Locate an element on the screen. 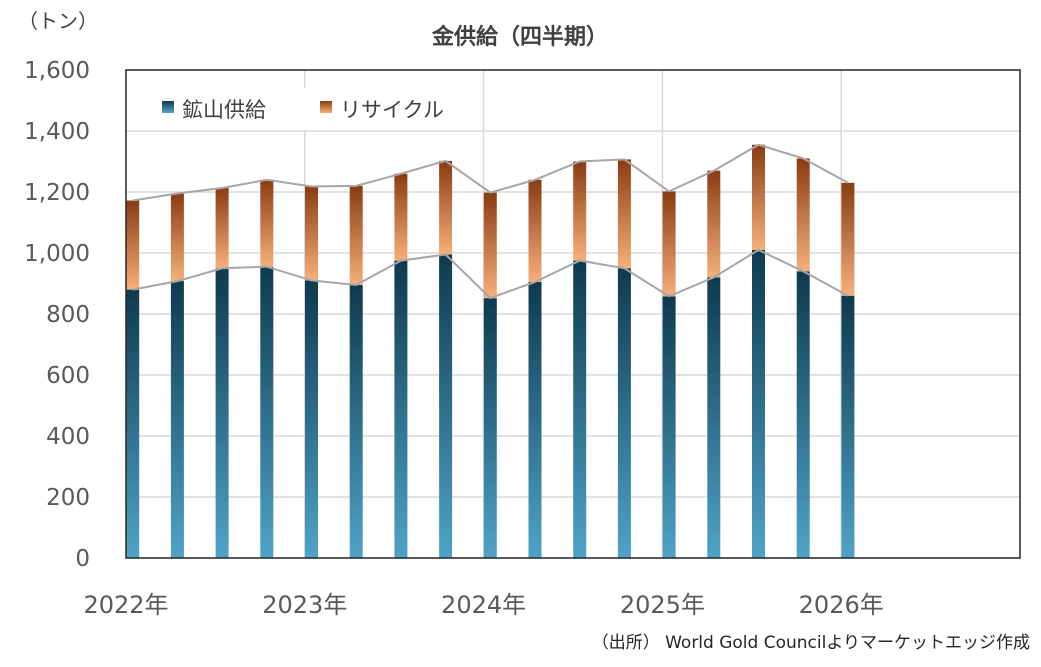  x-tick-label: 2023年 is located at coordinates (304, 605).